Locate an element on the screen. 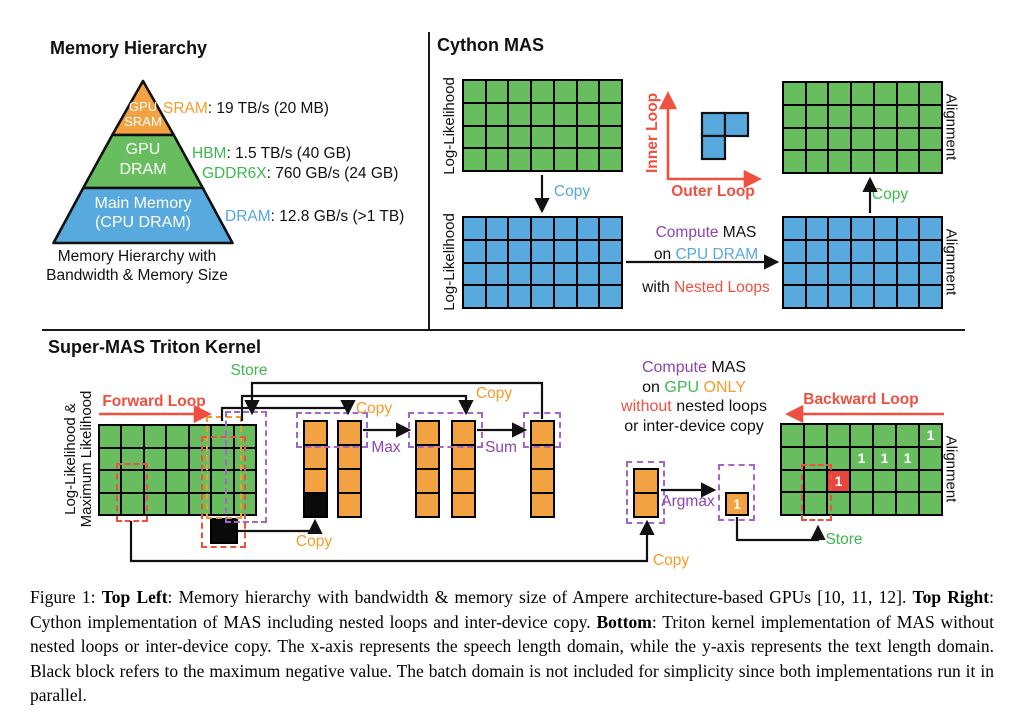 The image size is (1024, 719). axis-label-line2: Maximum Likelihood is located at coordinates (86, 459).